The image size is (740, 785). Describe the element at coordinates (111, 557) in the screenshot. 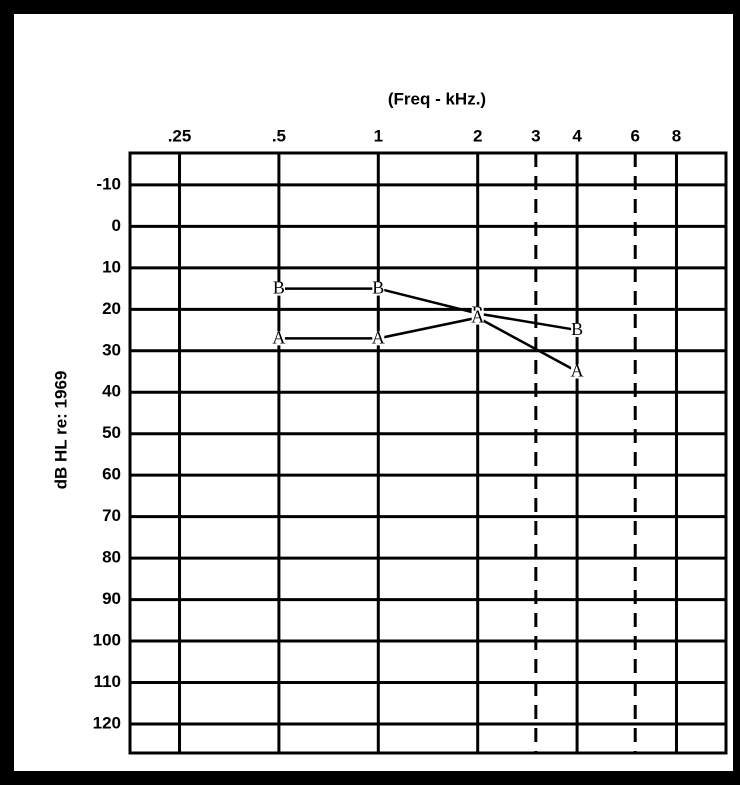

I see `y-tick-label: 80` at that location.